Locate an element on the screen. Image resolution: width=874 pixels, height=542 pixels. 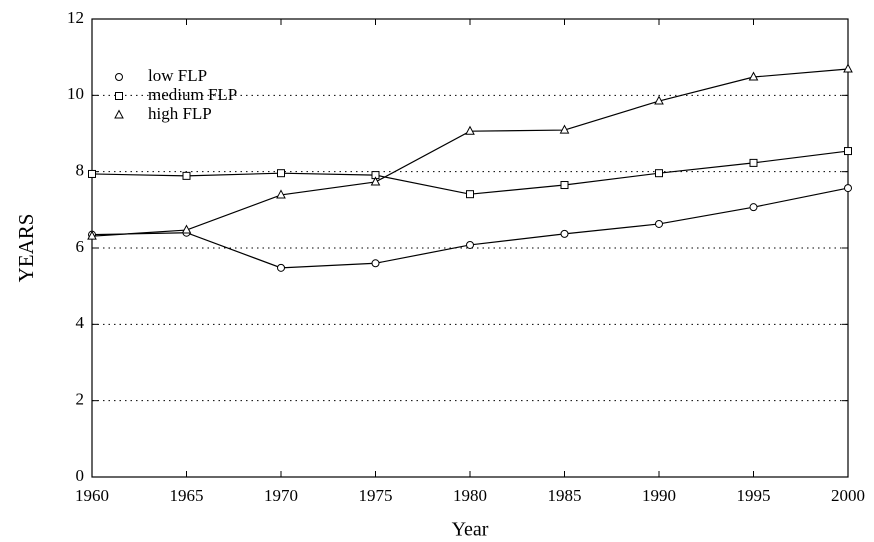
y-tick-label: 10 is located at coordinates (75, 93).